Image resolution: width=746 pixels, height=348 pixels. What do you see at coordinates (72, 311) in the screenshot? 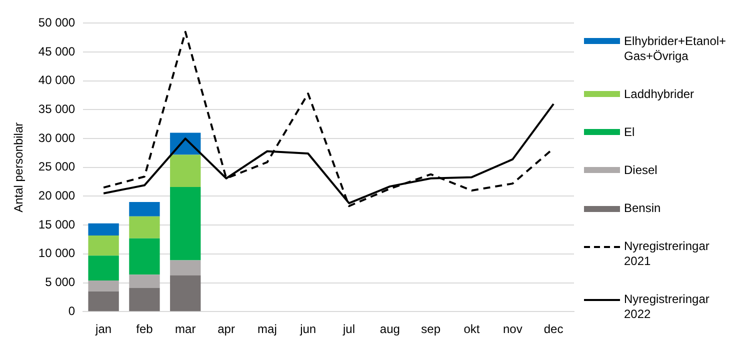
I see `y-tick-label: 0` at bounding box center [72, 311].